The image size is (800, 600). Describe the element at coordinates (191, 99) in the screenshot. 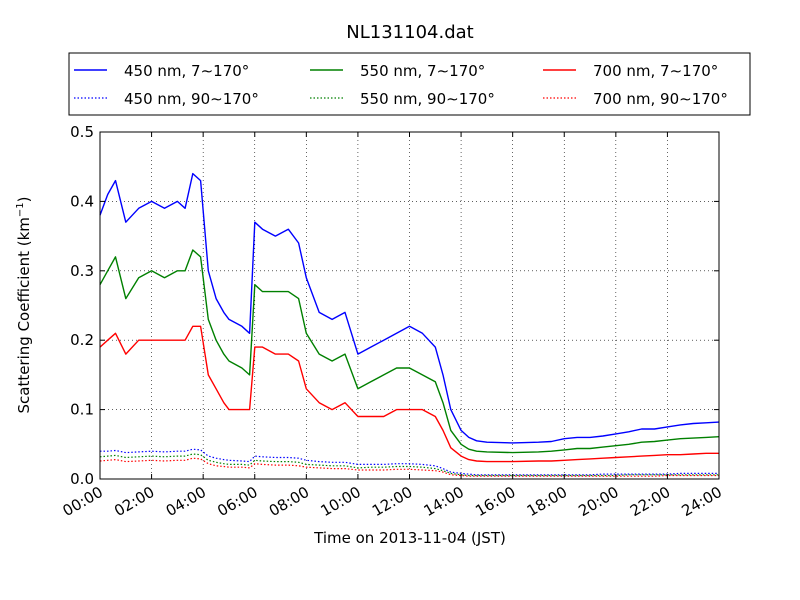

I see `legend-label-4: 450 nm, 90∼170°` at that location.